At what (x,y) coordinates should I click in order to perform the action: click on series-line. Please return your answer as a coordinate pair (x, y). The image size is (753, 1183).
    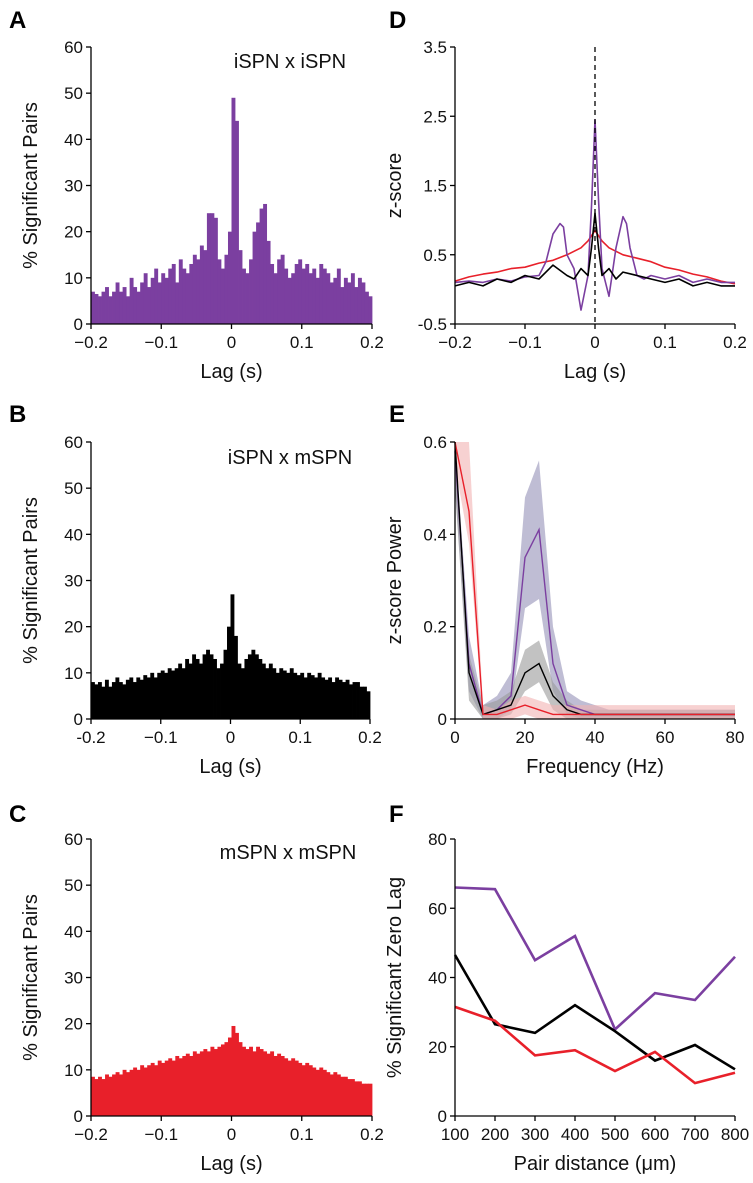
    Looking at the image, I should click on (594, 583).